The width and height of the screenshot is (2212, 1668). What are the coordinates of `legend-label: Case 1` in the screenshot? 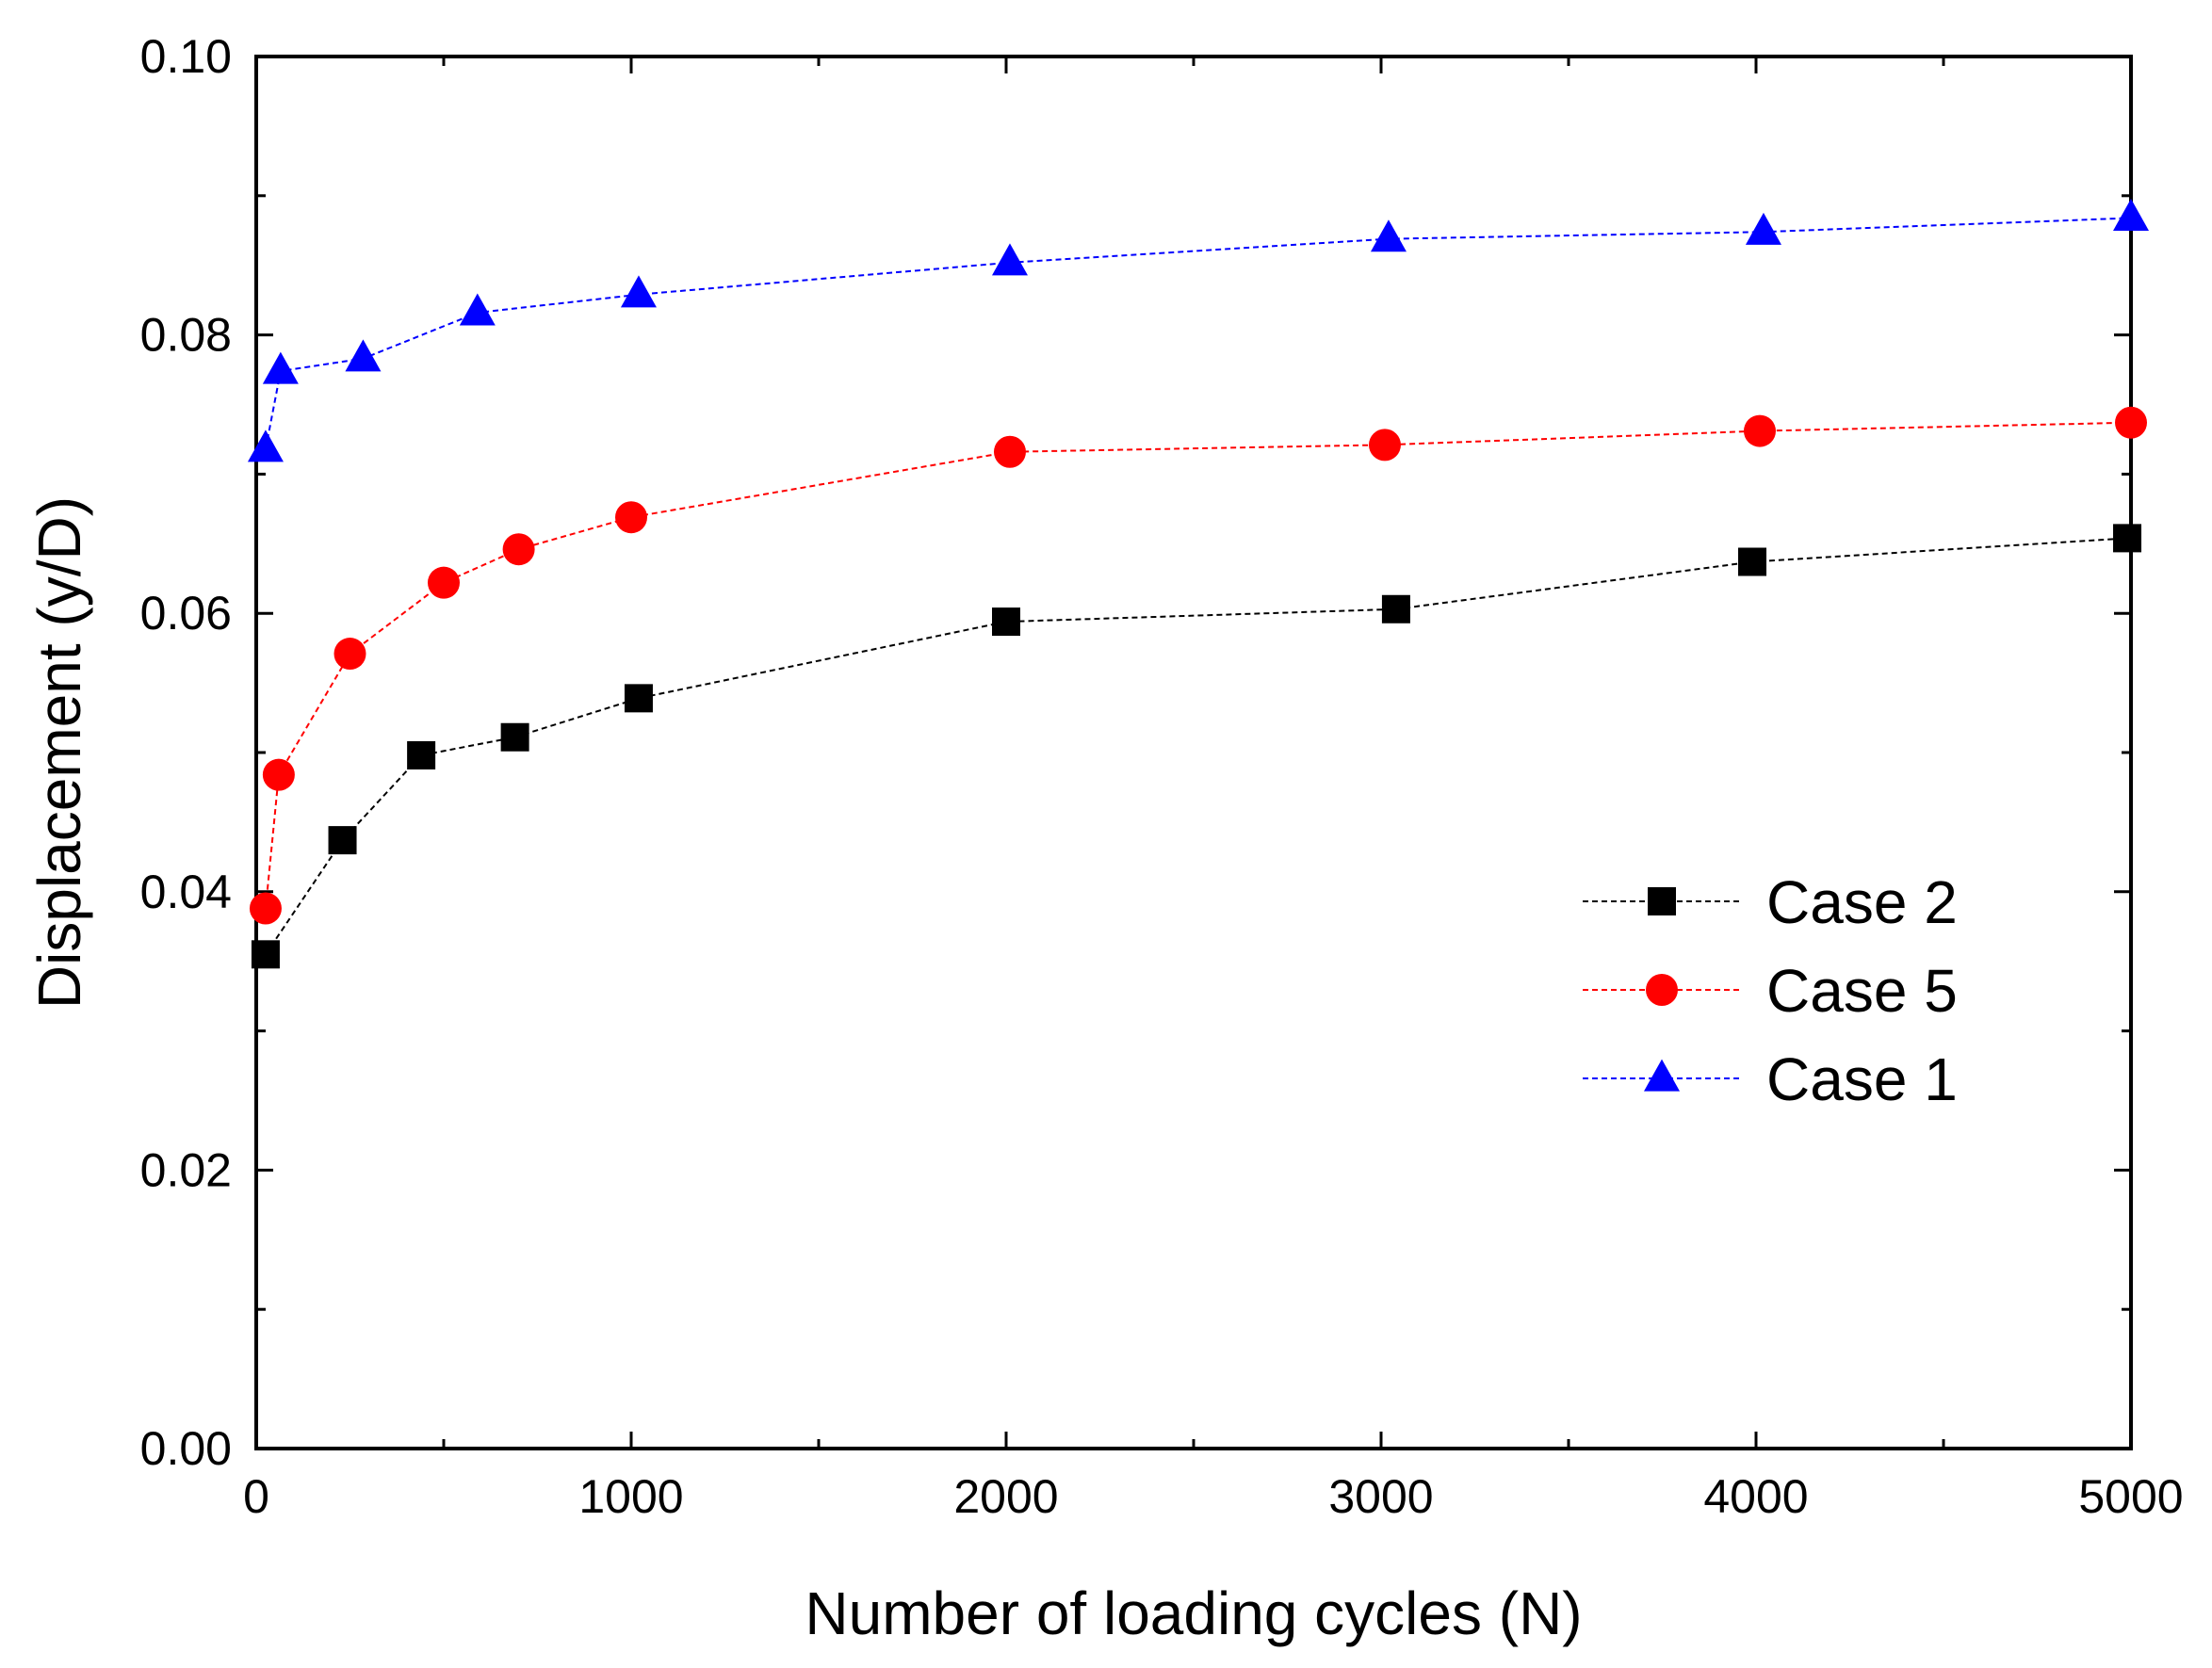 It's located at (1862, 1079).